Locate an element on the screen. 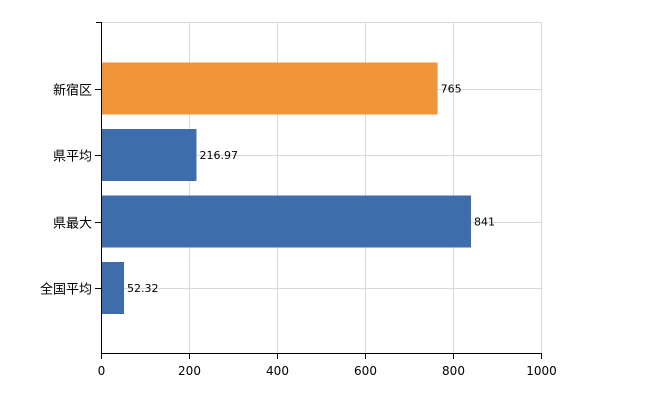 Image resolution: width=650 pixels, height=404 pixels. x-tick-label-1000: 1000 is located at coordinates (541, 371).